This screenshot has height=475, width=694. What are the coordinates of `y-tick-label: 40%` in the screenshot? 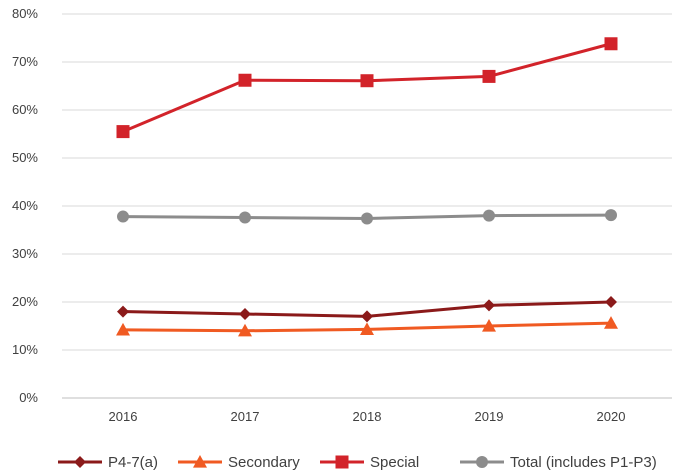 It's located at (25, 205).